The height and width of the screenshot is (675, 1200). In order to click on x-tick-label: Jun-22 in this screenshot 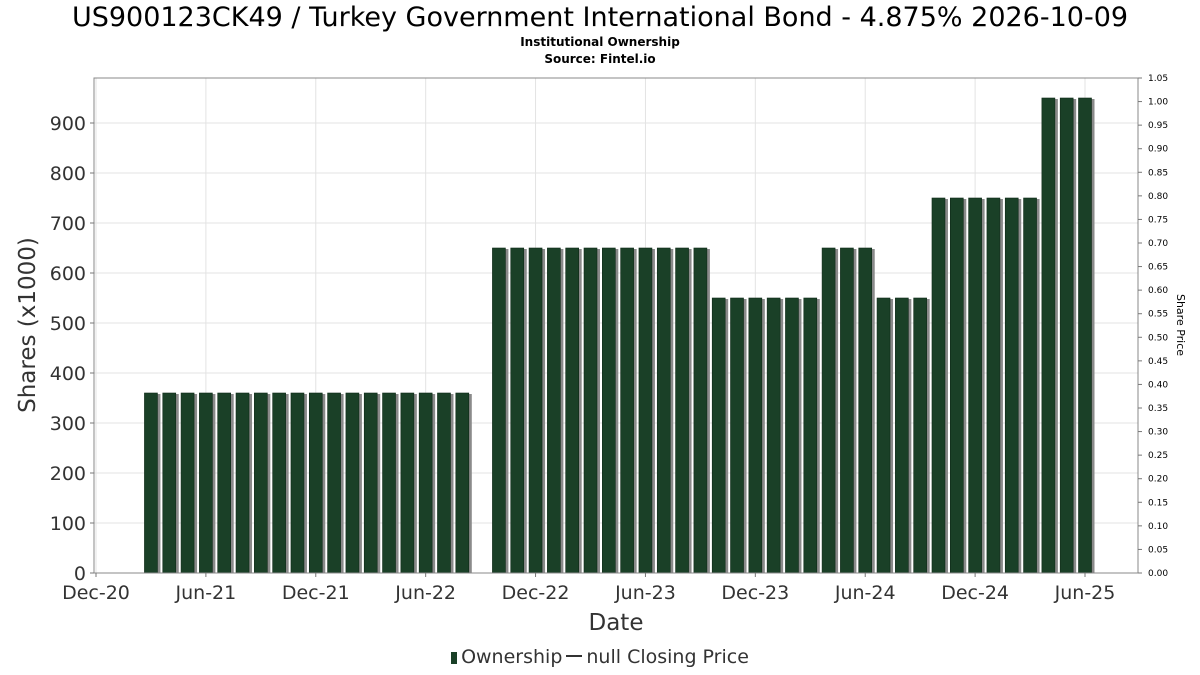, I will do `click(425, 593)`.